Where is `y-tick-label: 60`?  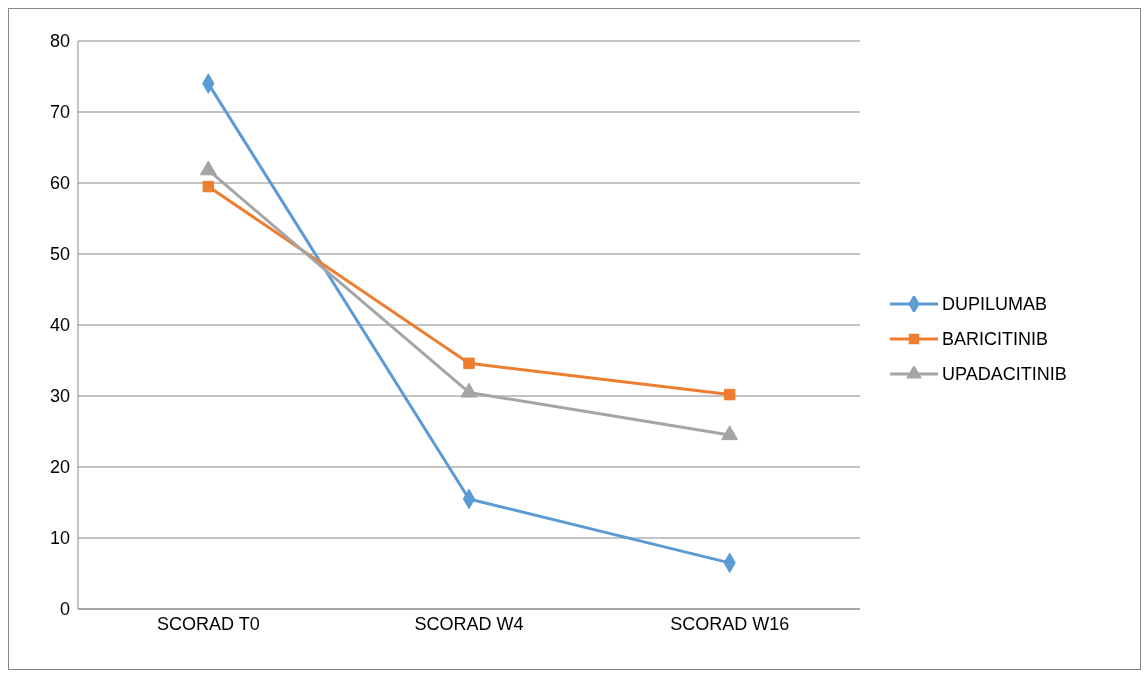 y-tick-label: 60 is located at coordinates (59, 183).